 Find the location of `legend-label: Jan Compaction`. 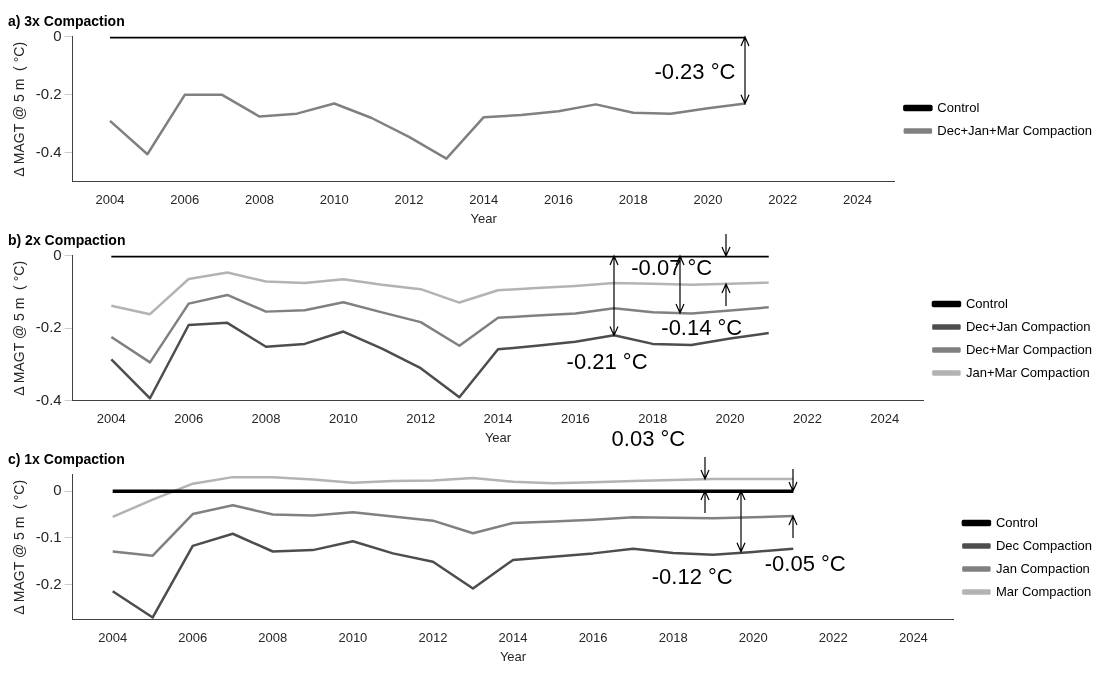

legend-label: Jan Compaction is located at coordinates (1042, 568).